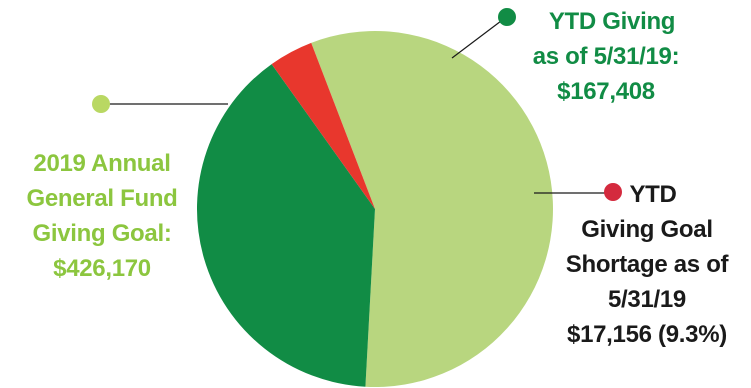  I want to click on label-line: 5/31/19, so click(647, 299).